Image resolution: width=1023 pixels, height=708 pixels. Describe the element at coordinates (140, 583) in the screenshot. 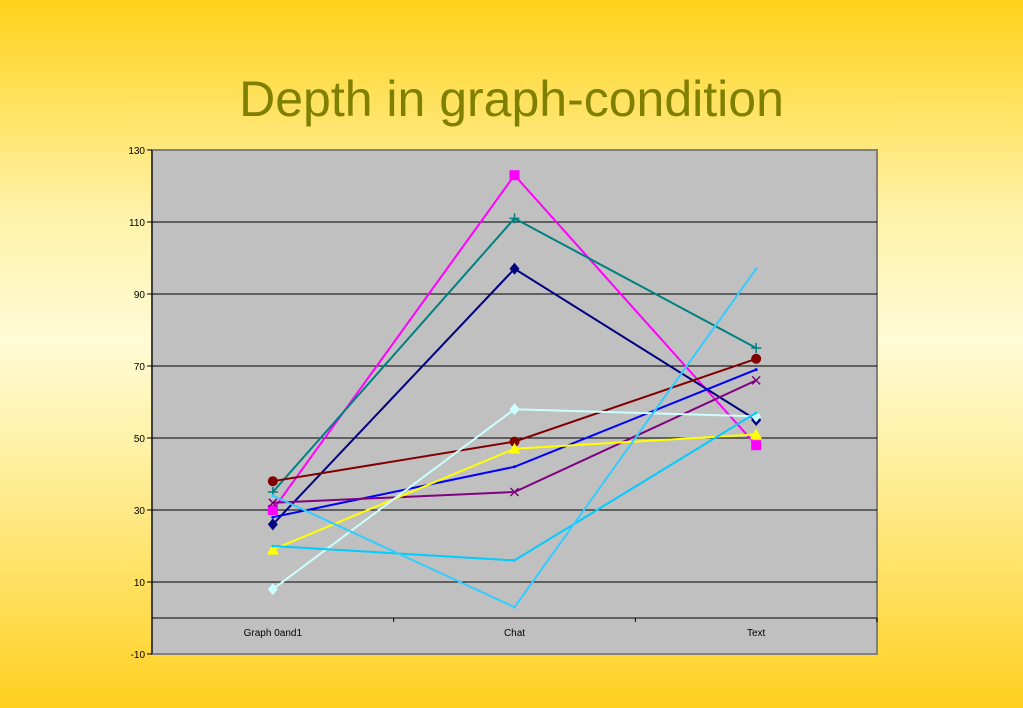

I see `y-tick-label: 10` at that location.